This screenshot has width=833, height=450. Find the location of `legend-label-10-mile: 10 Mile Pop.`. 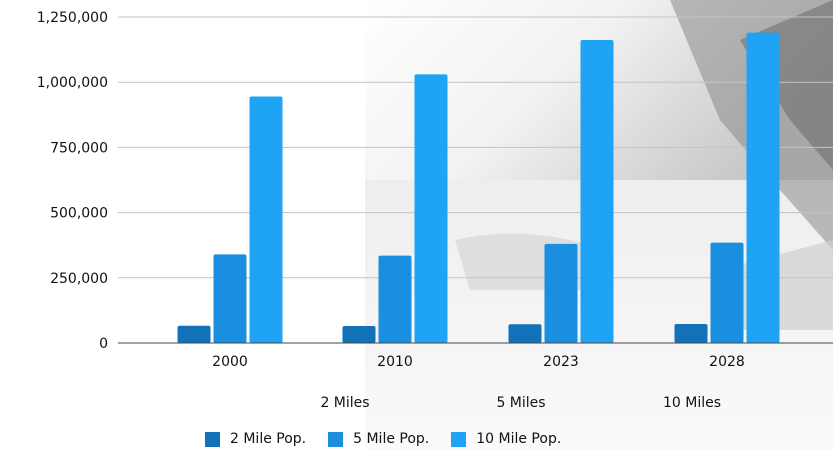

legend-label-10-mile: 10 Mile Pop. is located at coordinates (519, 439).